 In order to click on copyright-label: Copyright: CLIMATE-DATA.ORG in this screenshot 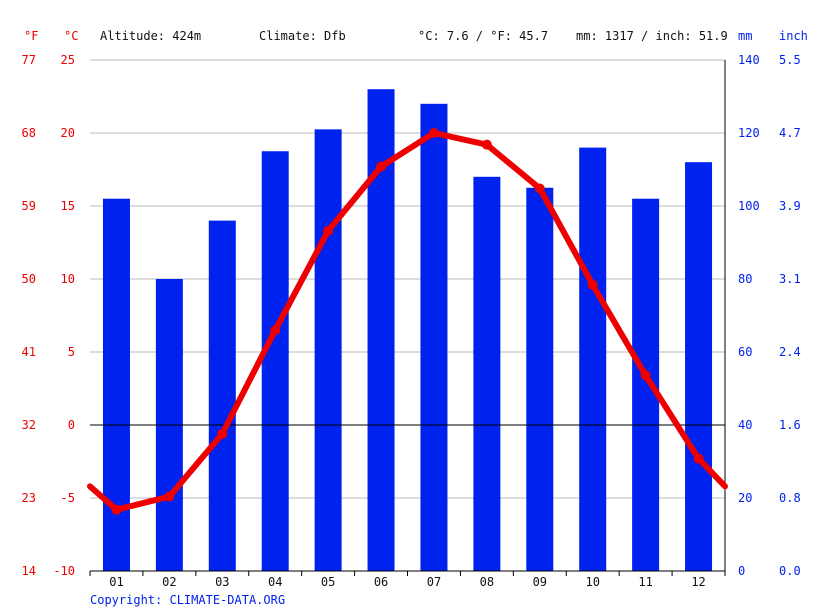, I will do `click(187, 600)`.